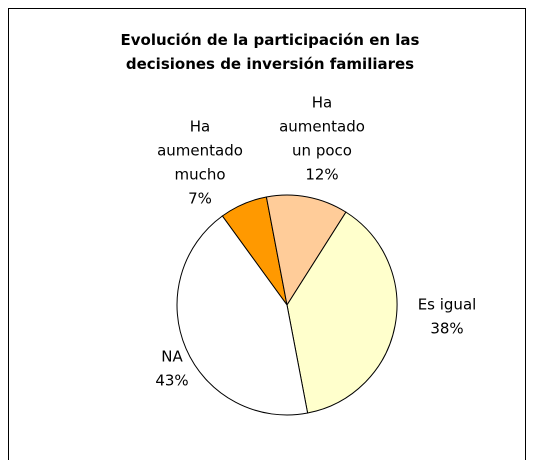 Image resolution: width=534 pixels, height=460 pixels. Describe the element at coordinates (172, 357) in the screenshot. I see `slice-label: NA` at that location.